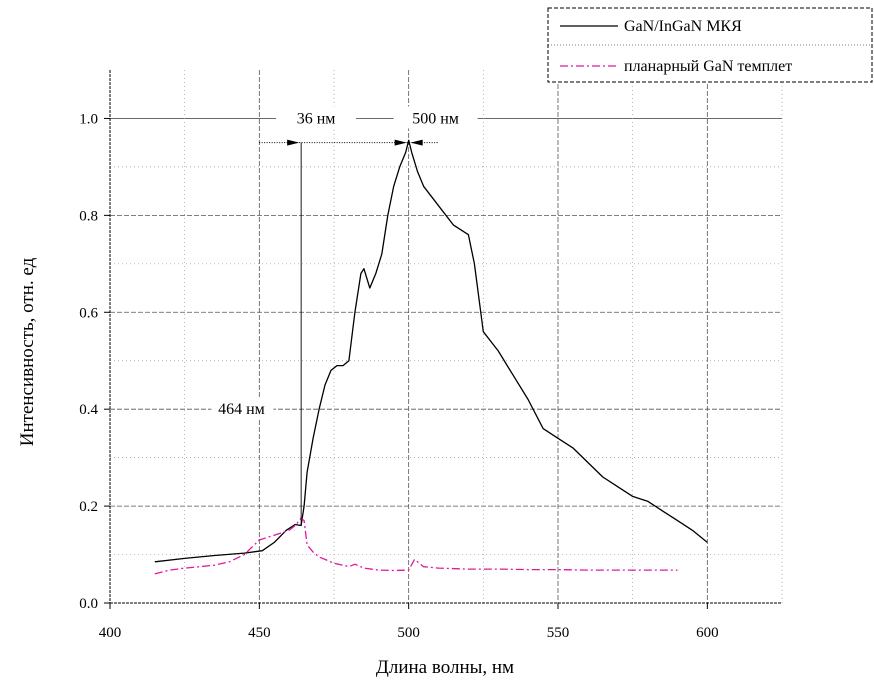 Image resolution: width=874 pixels, height=682 pixels. I want to click on y-axis-label: Интенсивность, отн. ед, so click(27, 351).